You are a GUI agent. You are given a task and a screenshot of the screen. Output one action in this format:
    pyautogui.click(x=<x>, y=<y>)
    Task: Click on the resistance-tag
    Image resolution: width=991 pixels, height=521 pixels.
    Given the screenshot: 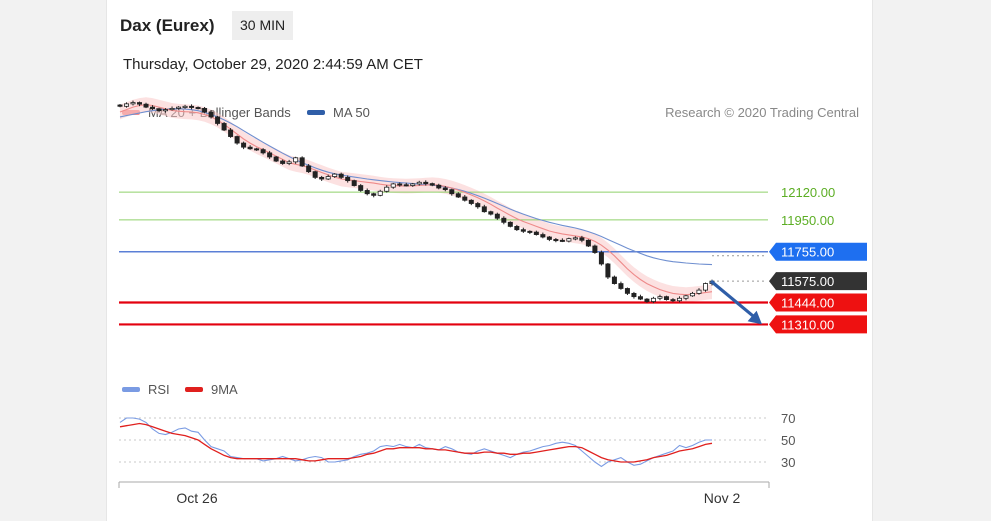 What is the action you would take?
    pyautogui.click(x=818, y=251)
    